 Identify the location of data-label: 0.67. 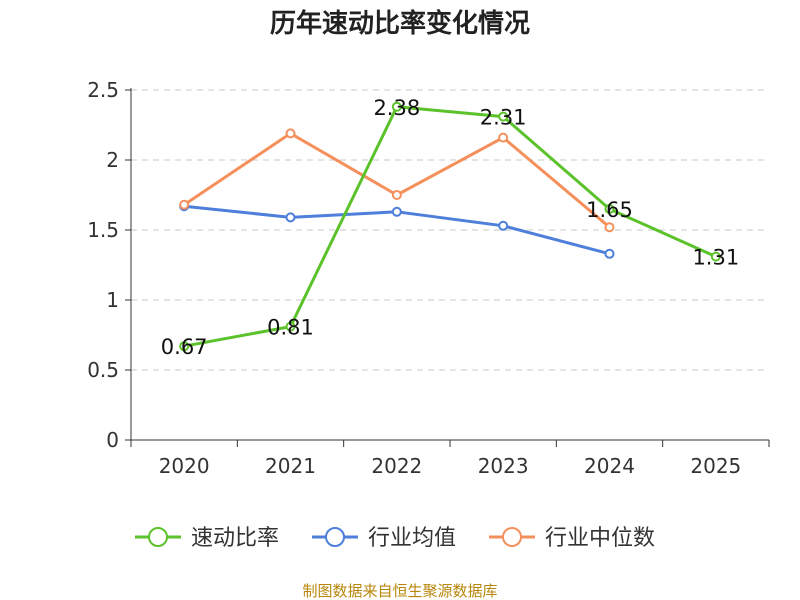
(184, 347).